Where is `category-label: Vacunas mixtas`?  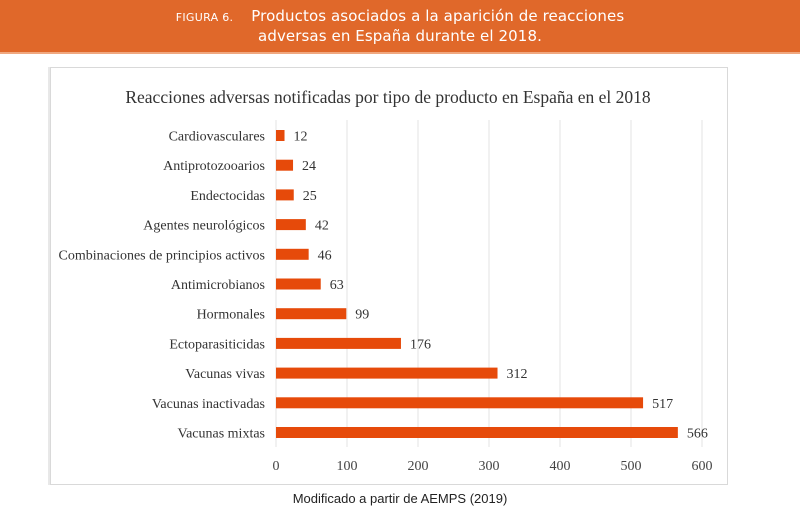 category-label: Vacunas mixtas is located at coordinates (221, 434).